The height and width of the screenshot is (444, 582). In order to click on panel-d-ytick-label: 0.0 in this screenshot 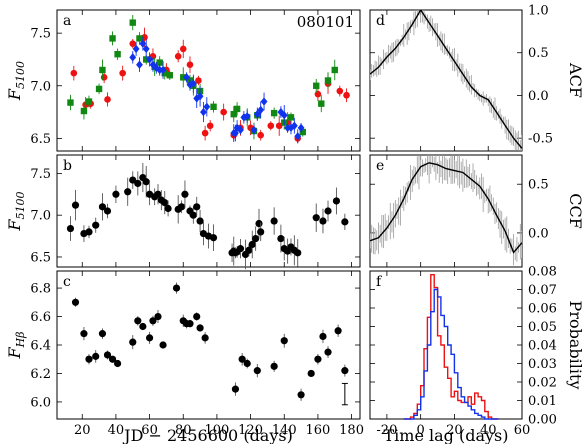, I will do `click(538, 96)`.